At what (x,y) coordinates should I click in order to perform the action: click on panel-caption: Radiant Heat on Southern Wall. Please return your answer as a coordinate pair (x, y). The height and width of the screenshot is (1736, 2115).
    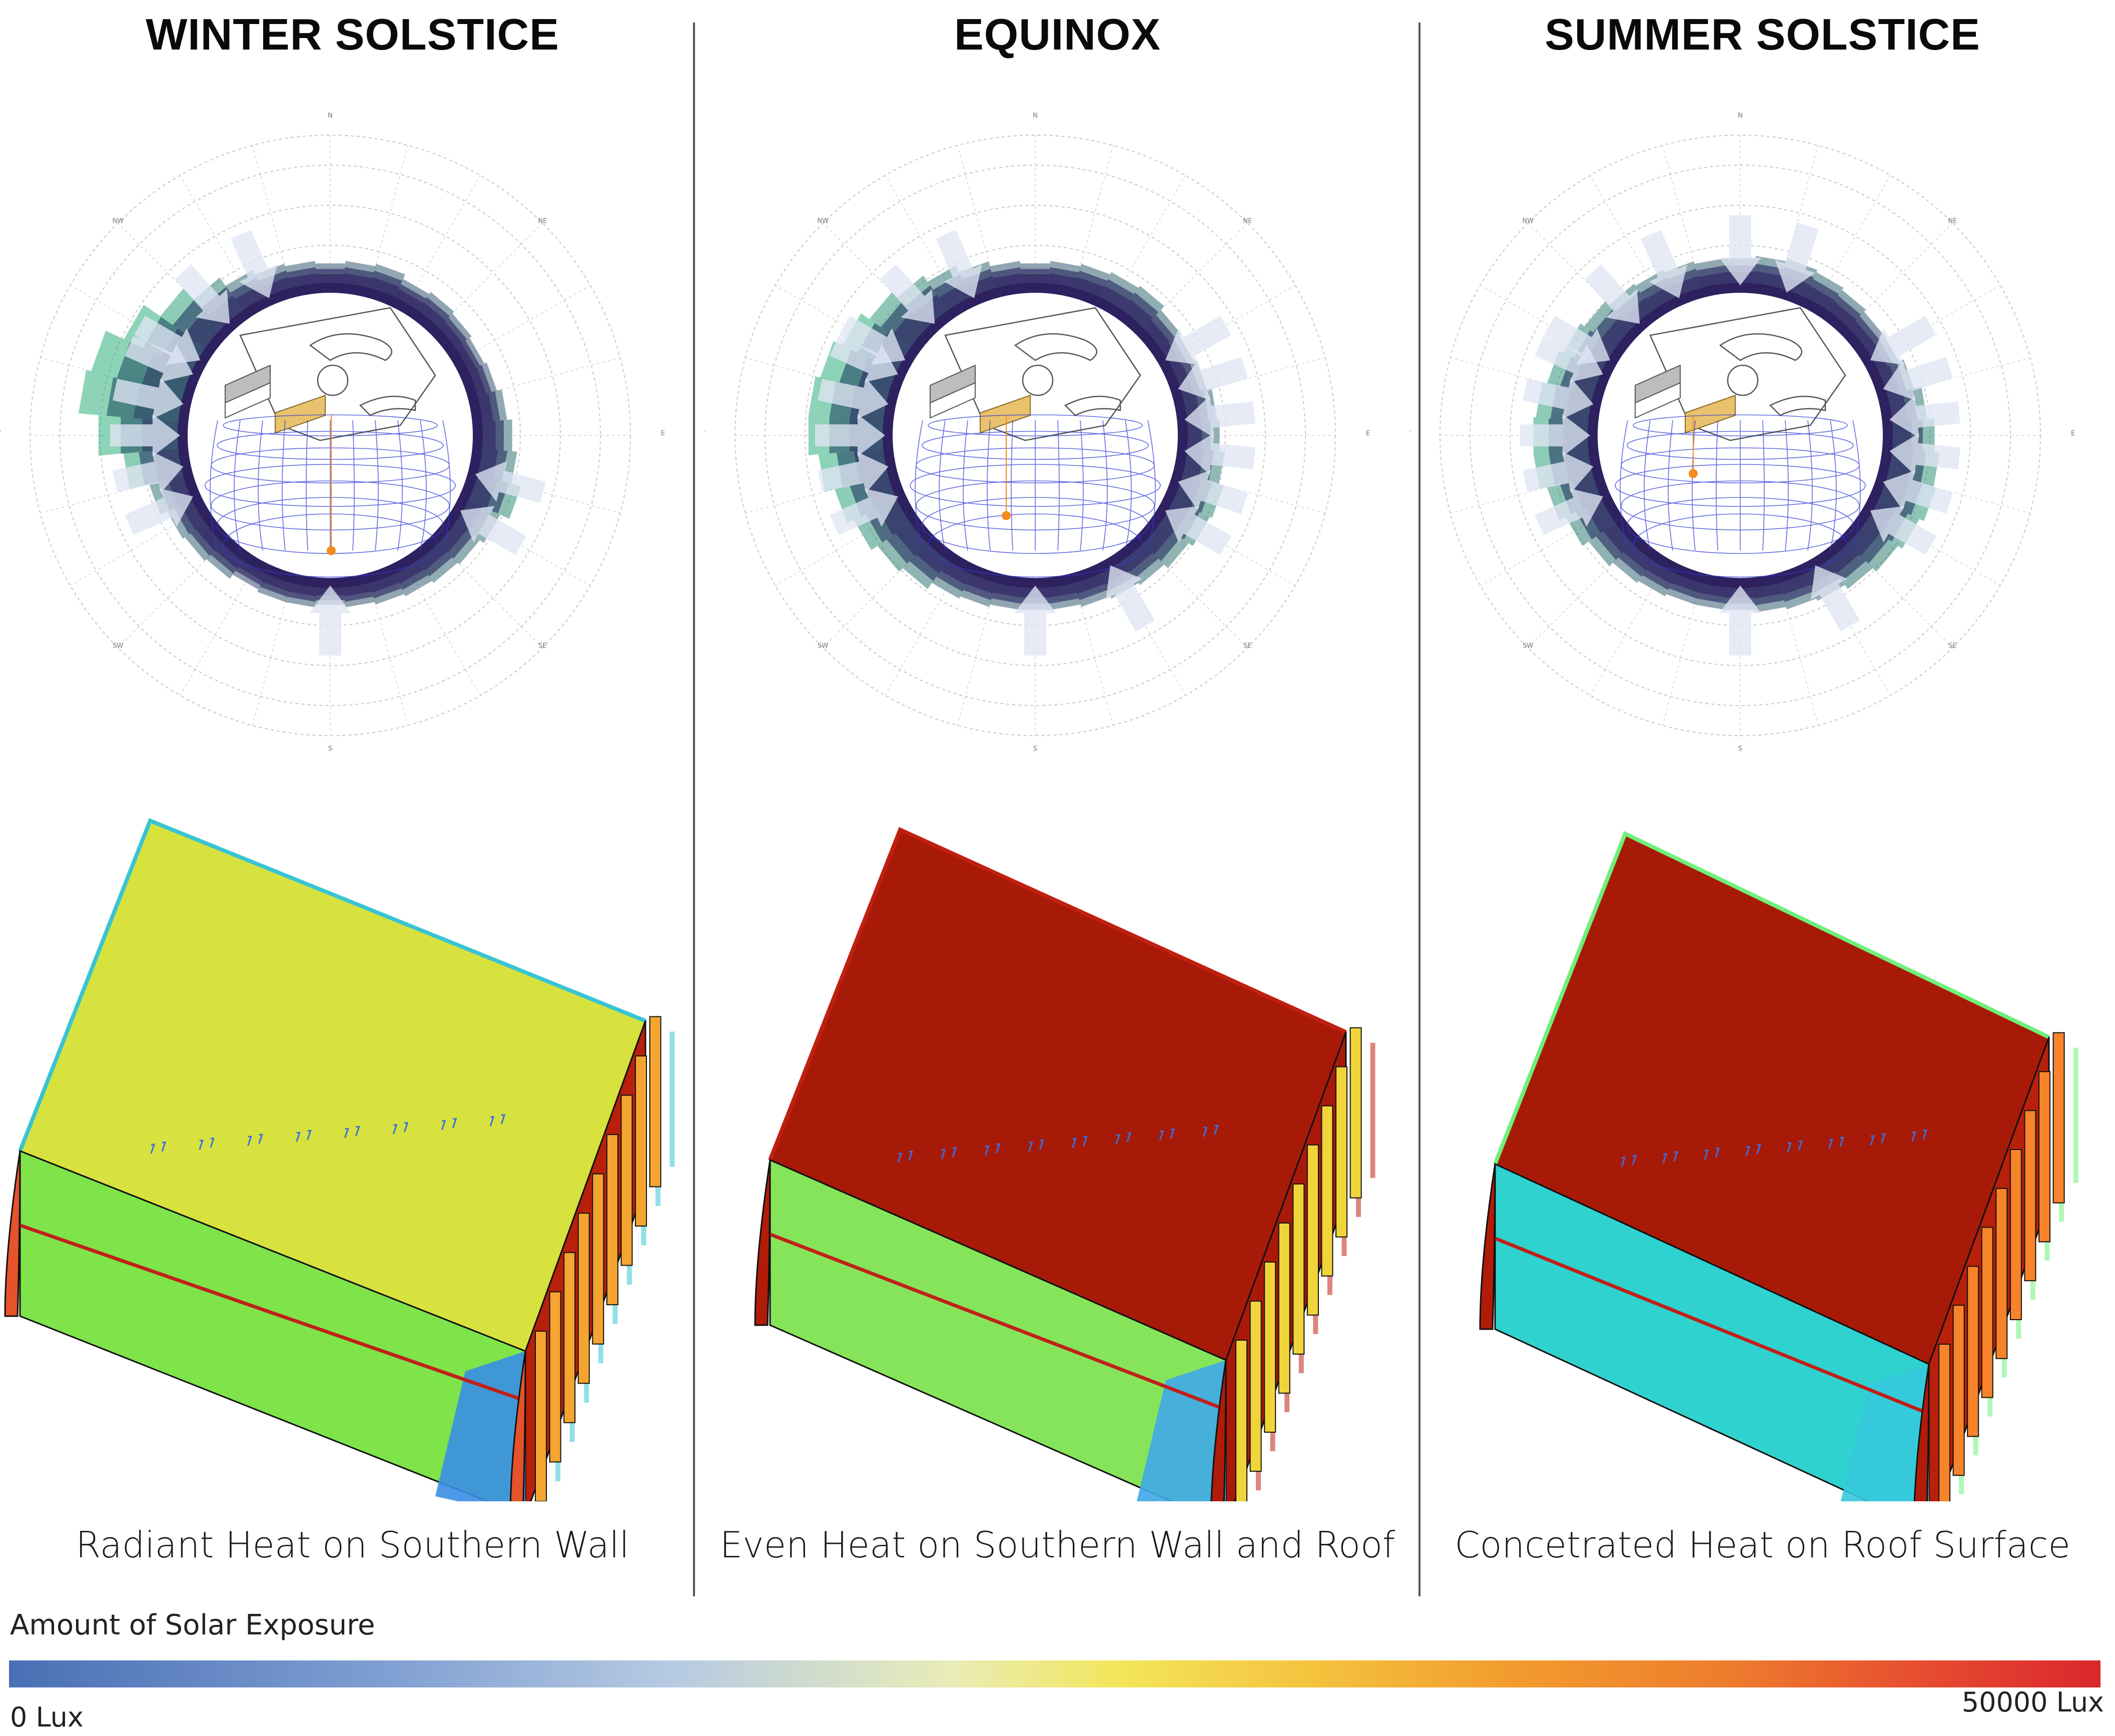
    Looking at the image, I should click on (352, 1545).